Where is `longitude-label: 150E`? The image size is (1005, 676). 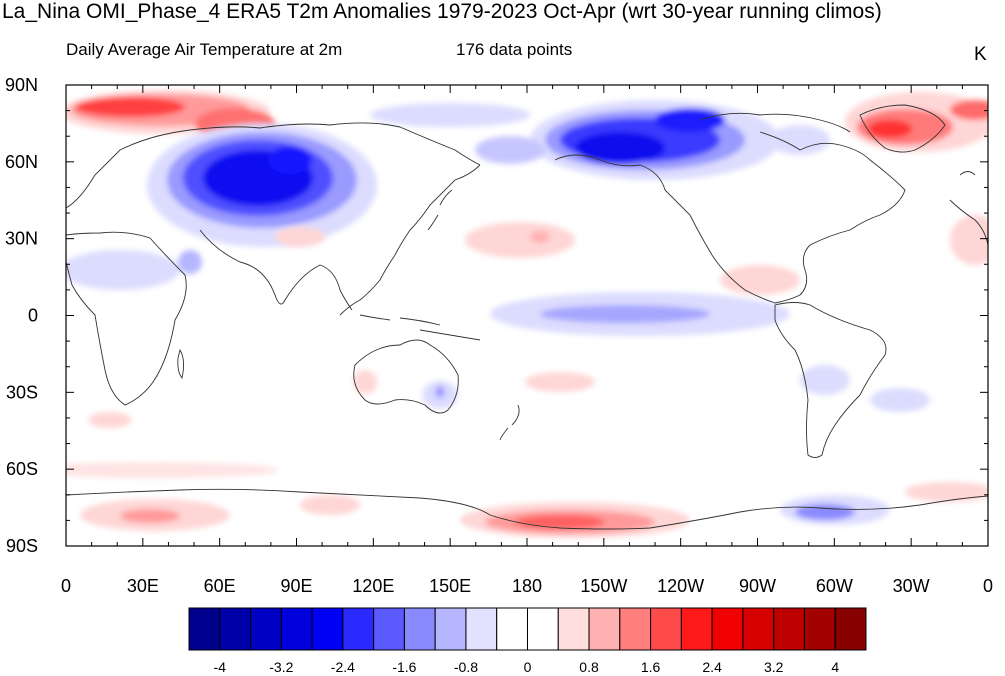 longitude-label: 150E is located at coordinates (450, 586).